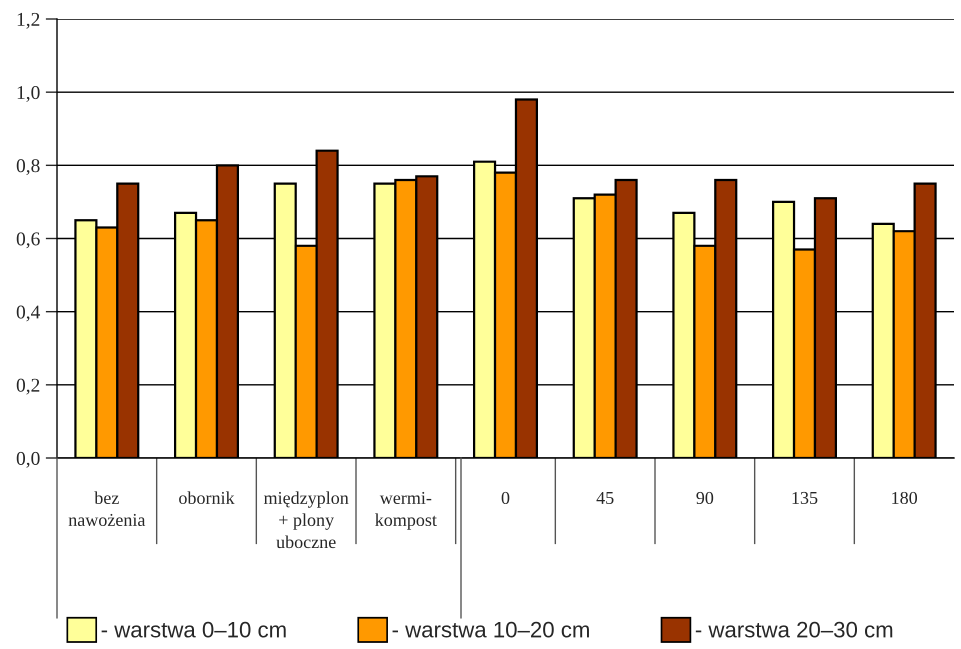 The image size is (961, 649). What do you see at coordinates (28, 167) in the screenshot?
I see `y-tick-label: 0,8` at bounding box center [28, 167].